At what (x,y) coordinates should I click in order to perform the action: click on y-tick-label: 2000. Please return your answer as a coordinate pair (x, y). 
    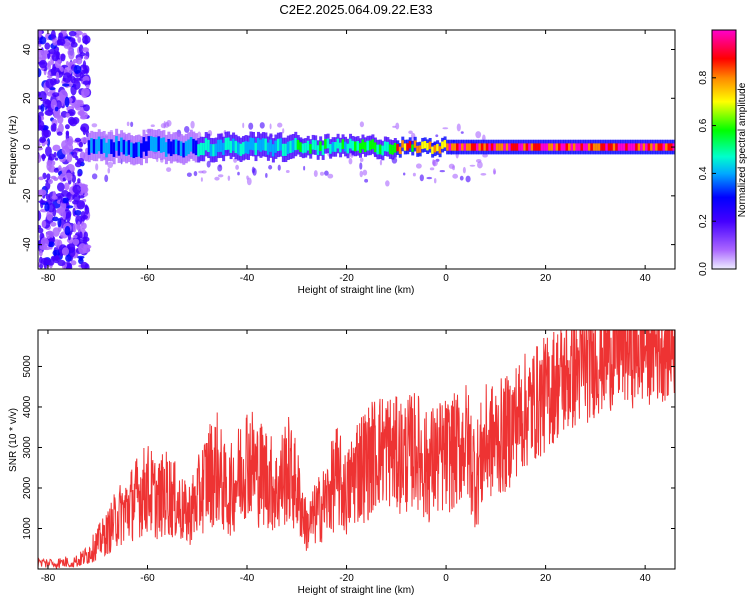
    Looking at the image, I should click on (27, 487).